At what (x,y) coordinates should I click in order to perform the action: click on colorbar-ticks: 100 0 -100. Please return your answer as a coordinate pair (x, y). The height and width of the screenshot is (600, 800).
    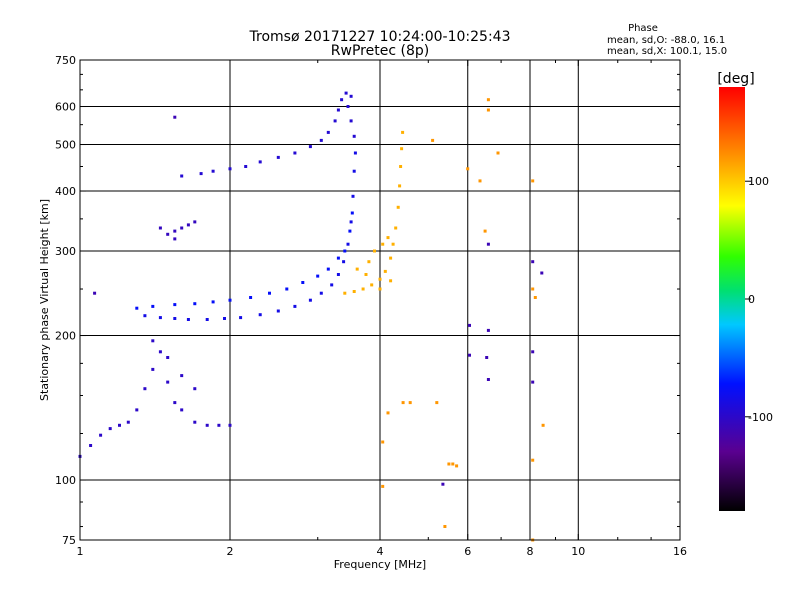
    Looking at the image, I should click on (759, 299).